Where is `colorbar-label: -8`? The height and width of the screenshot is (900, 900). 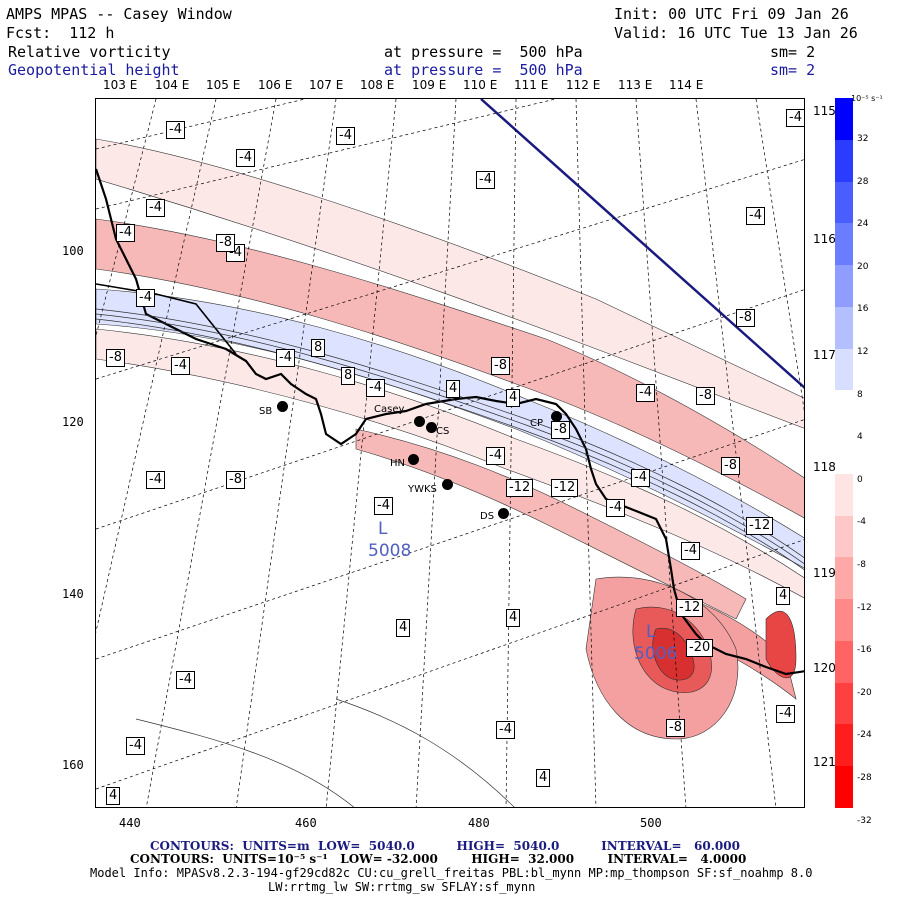
colorbar-label: -8 is located at coordinates (861, 565).